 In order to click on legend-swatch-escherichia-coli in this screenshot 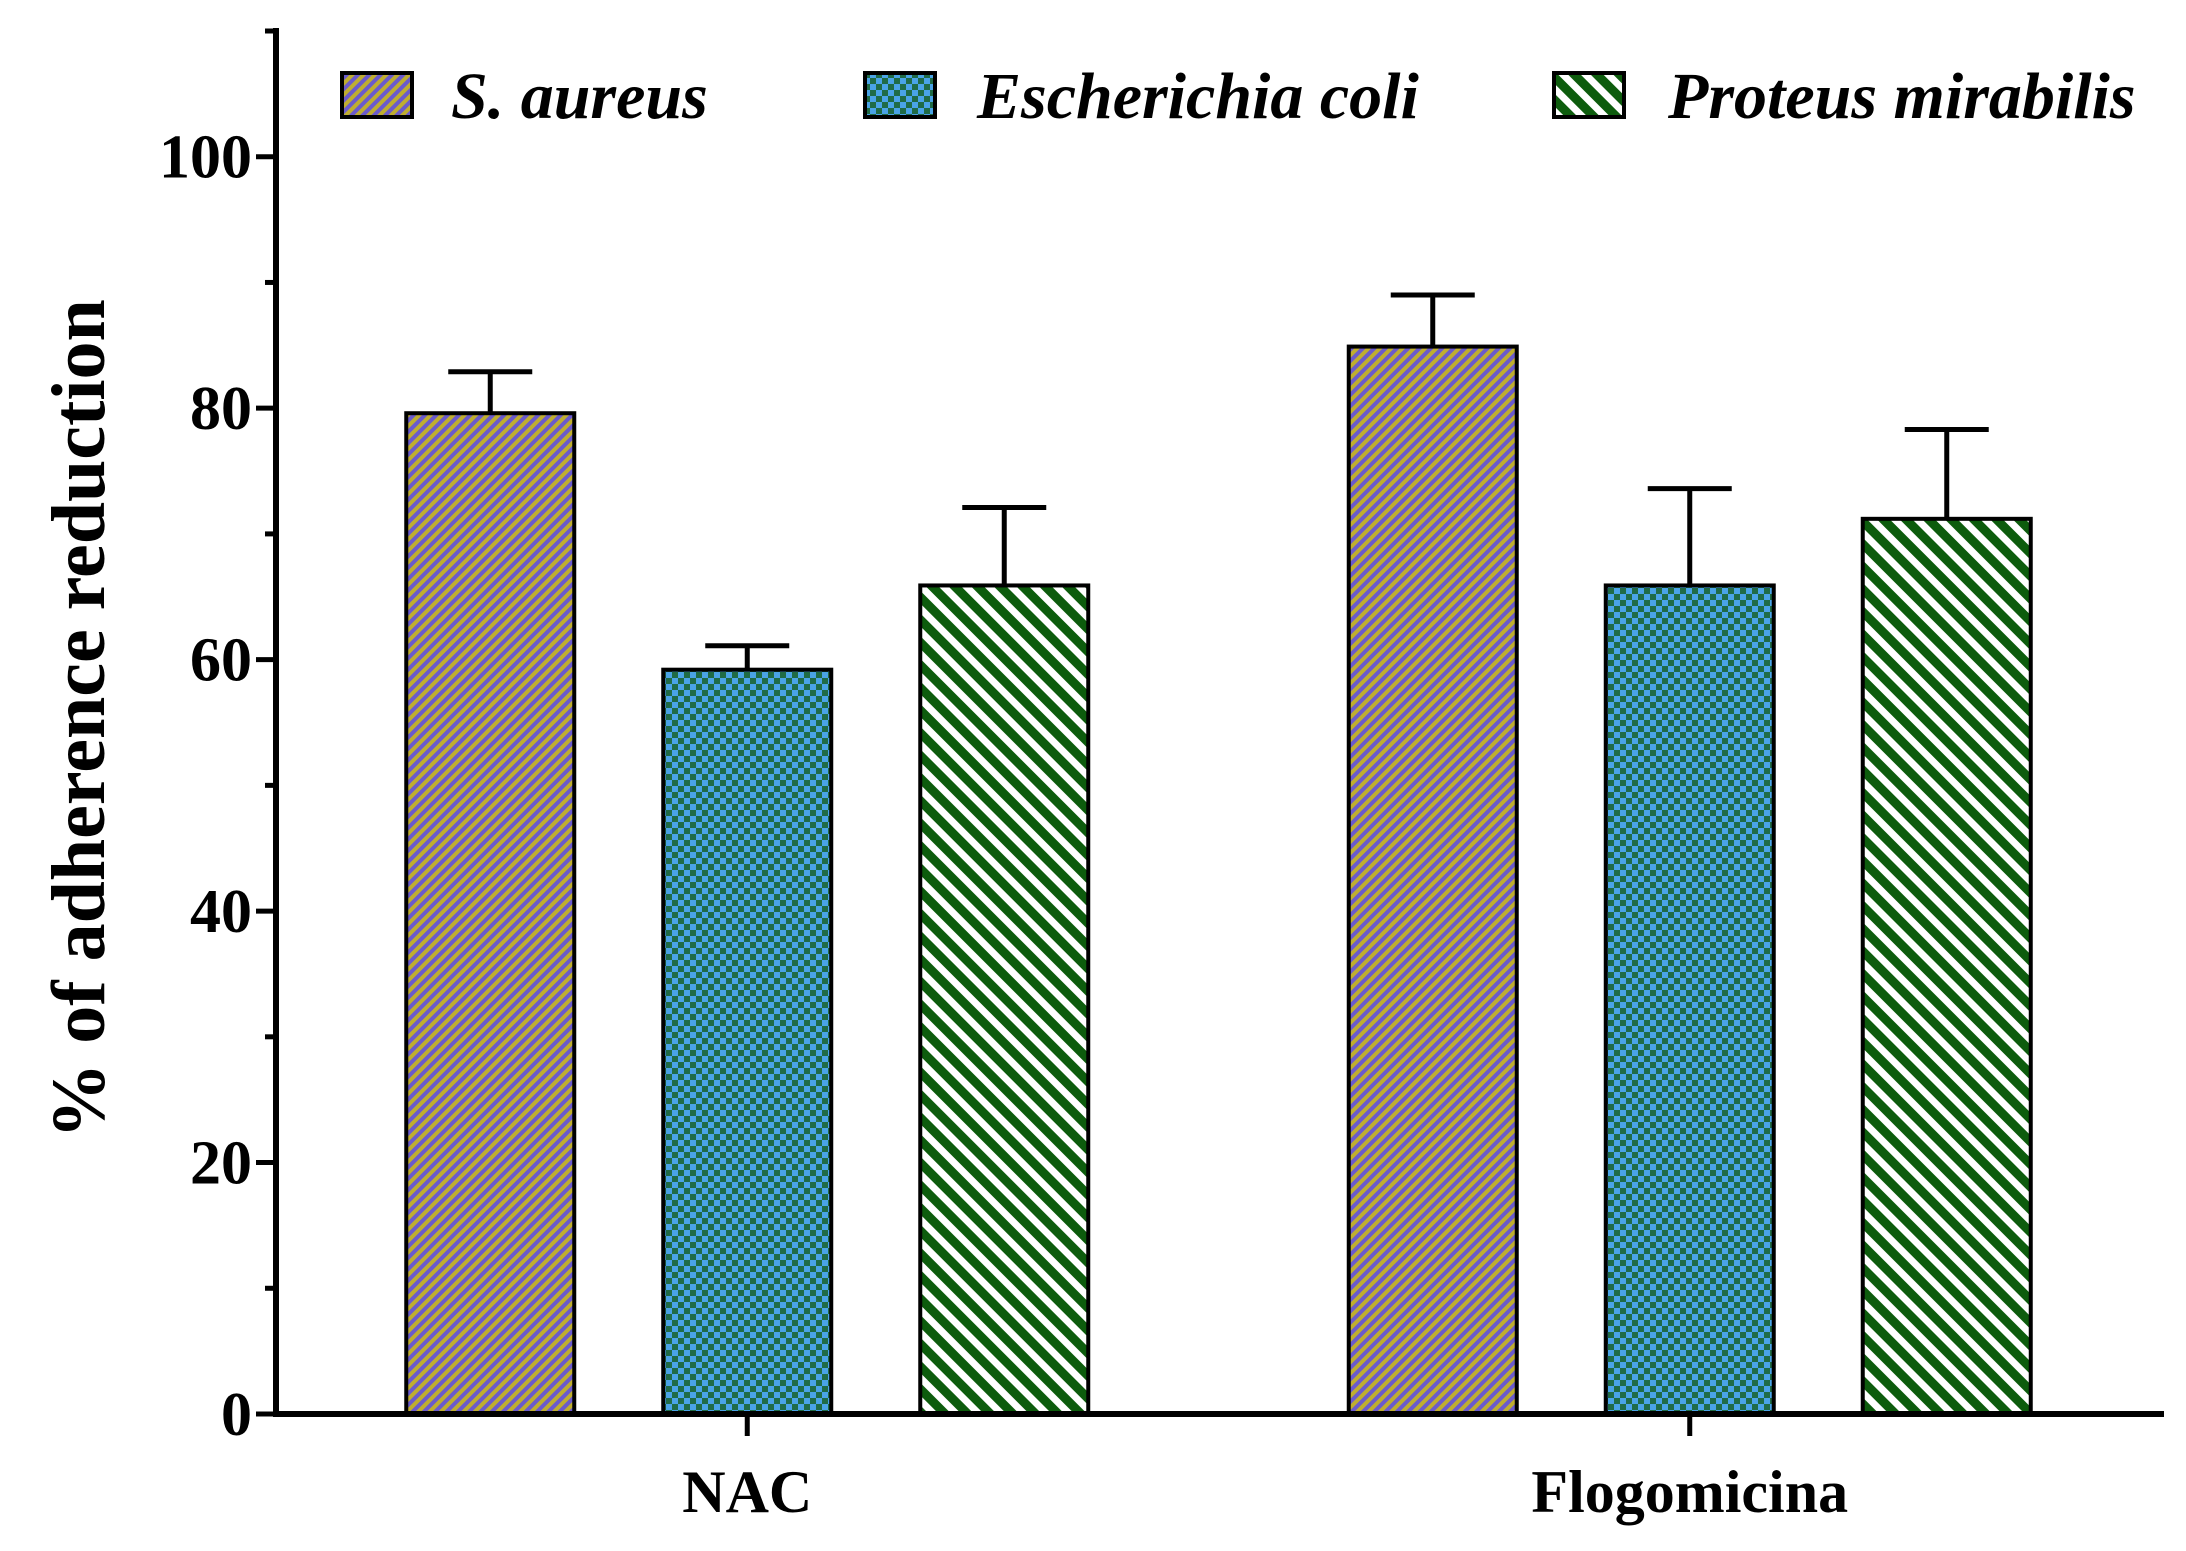, I will do `click(900, 95)`.